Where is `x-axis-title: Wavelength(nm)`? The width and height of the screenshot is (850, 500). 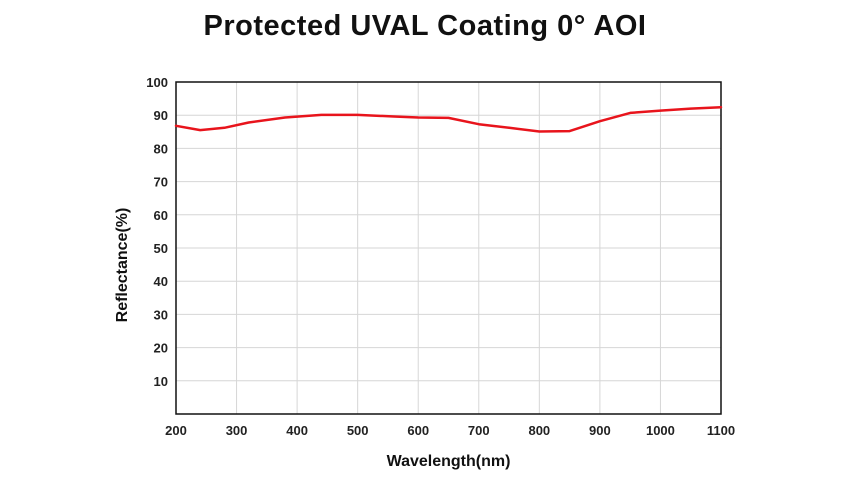 x-axis-title: Wavelength(nm) is located at coordinates (449, 461).